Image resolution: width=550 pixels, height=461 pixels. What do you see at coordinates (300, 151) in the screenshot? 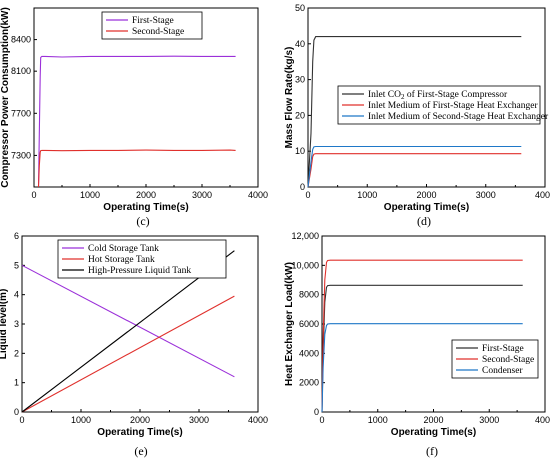
I see `y-tick-label: 10` at bounding box center [300, 151].